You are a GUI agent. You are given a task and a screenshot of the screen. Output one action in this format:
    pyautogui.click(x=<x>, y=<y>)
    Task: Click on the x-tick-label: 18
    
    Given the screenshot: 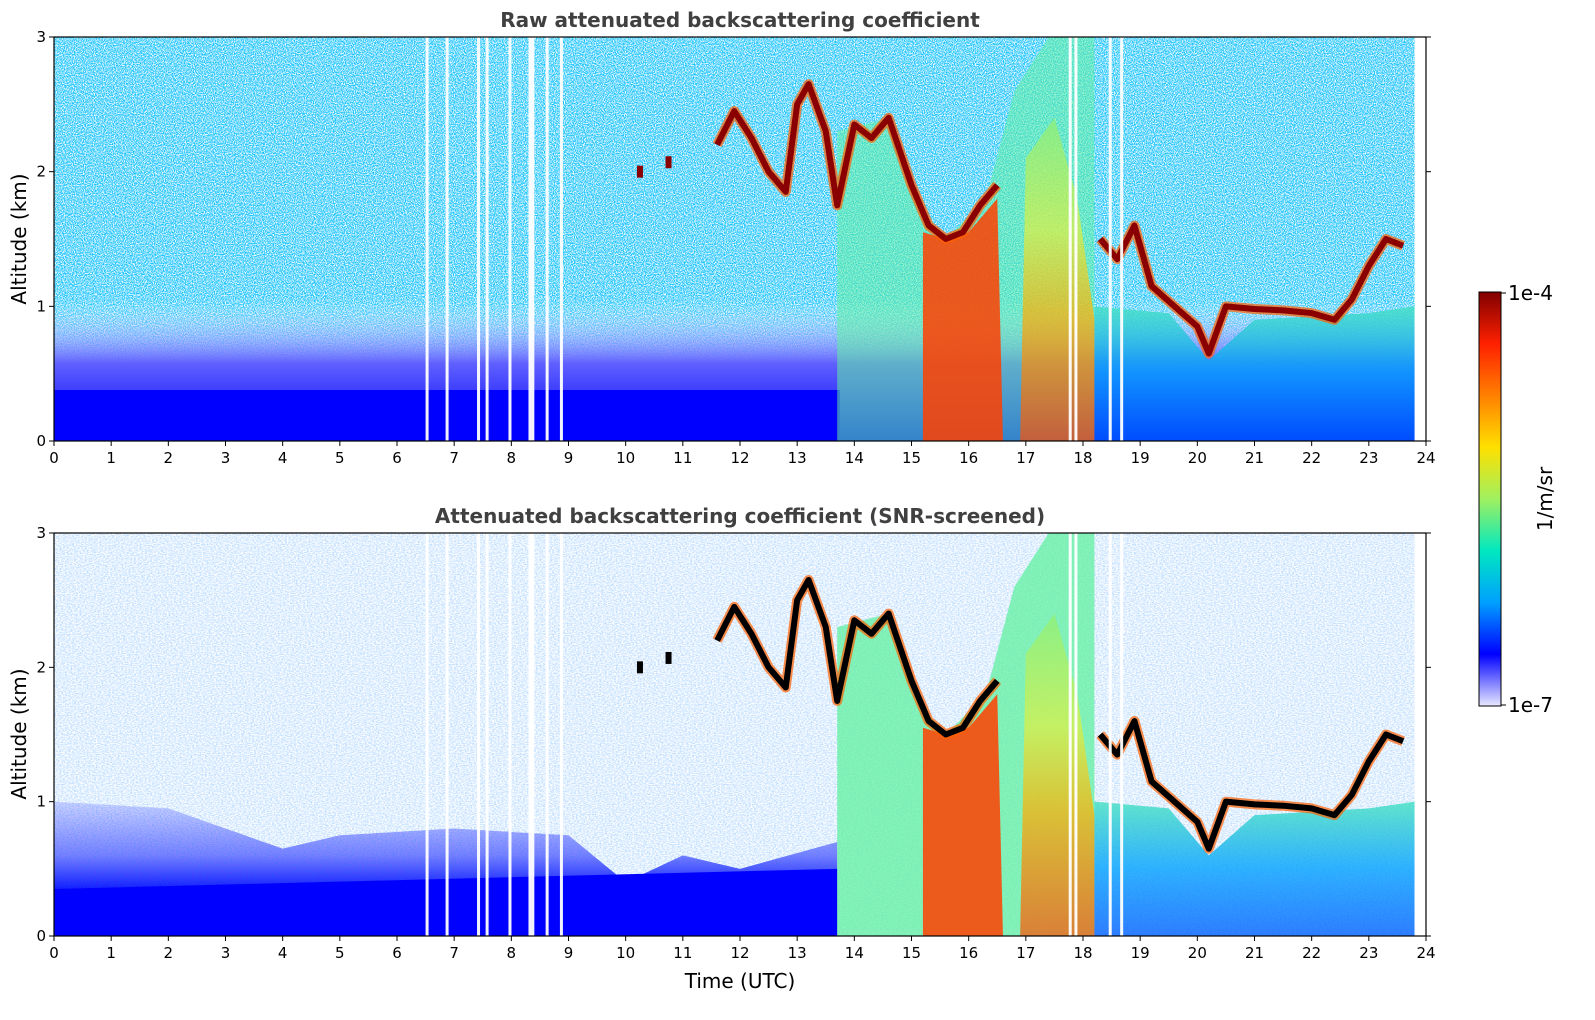 What is the action you would take?
    pyautogui.click(x=1082, y=953)
    